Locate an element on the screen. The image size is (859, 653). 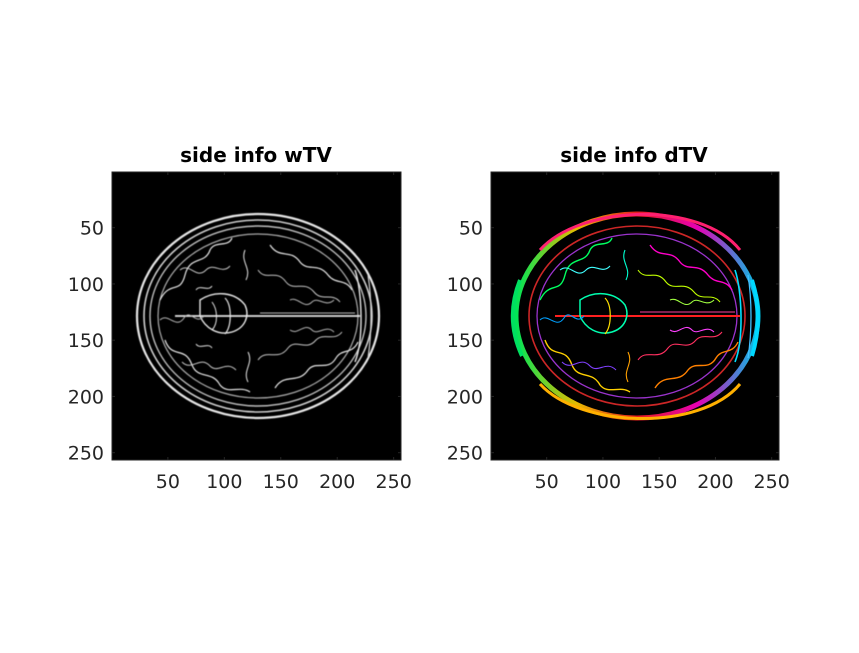
skull-outer-ring is located at coordinates (258, 316).